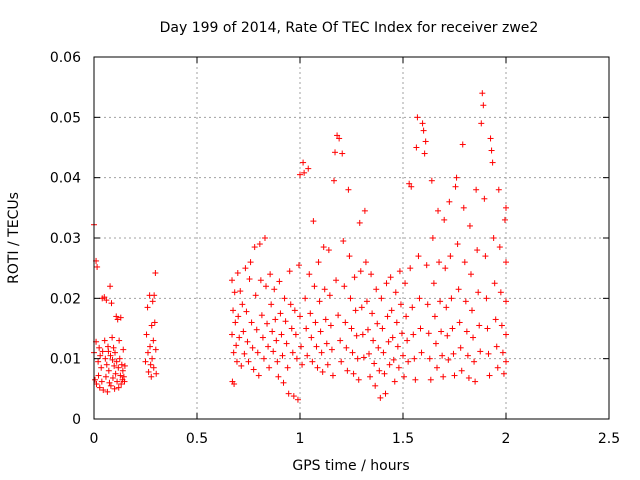  I want to click on y-tick-label: 0.03, so click(65, 239).